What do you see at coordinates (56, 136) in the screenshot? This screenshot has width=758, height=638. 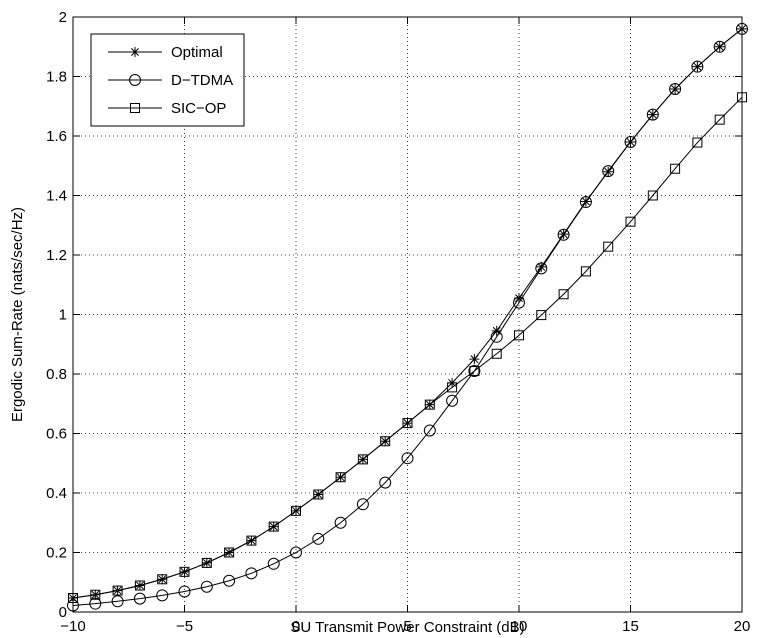 I see `y-tick-label: 1.6` at bounding box center [56, 136].